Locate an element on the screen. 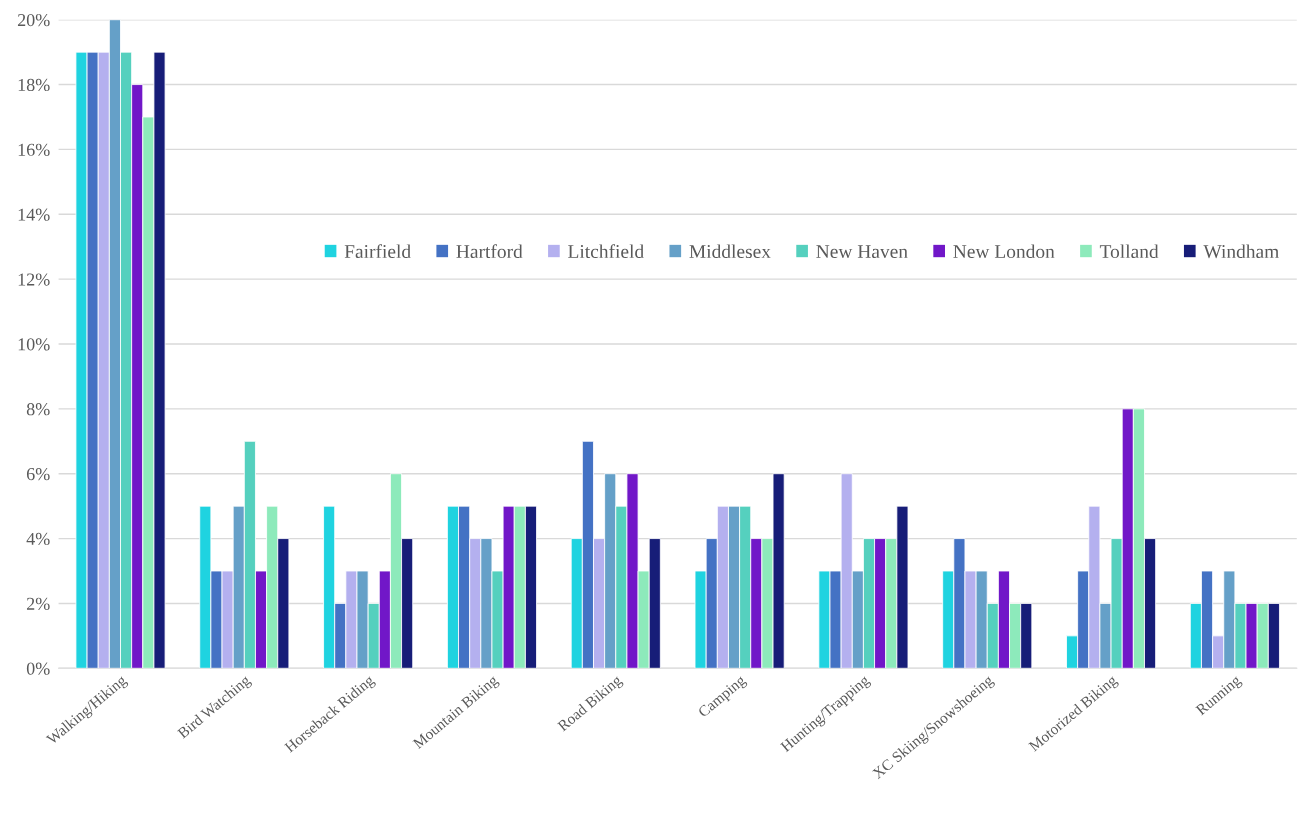 The height and width of the screenshot is (821, 1302). legend-label: New Haven is located at coordinates (862, 252).